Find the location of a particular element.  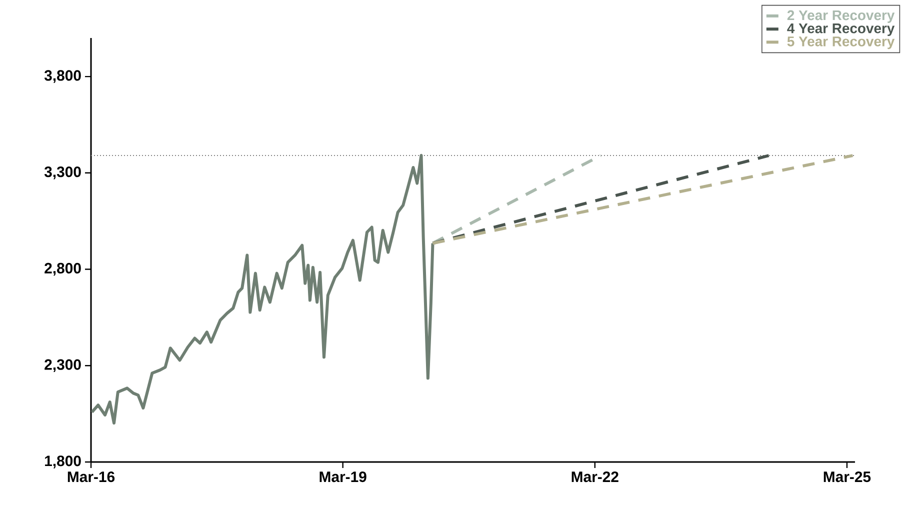

legend-label: 2 Year Recovery is located at coordinates (841, 16).